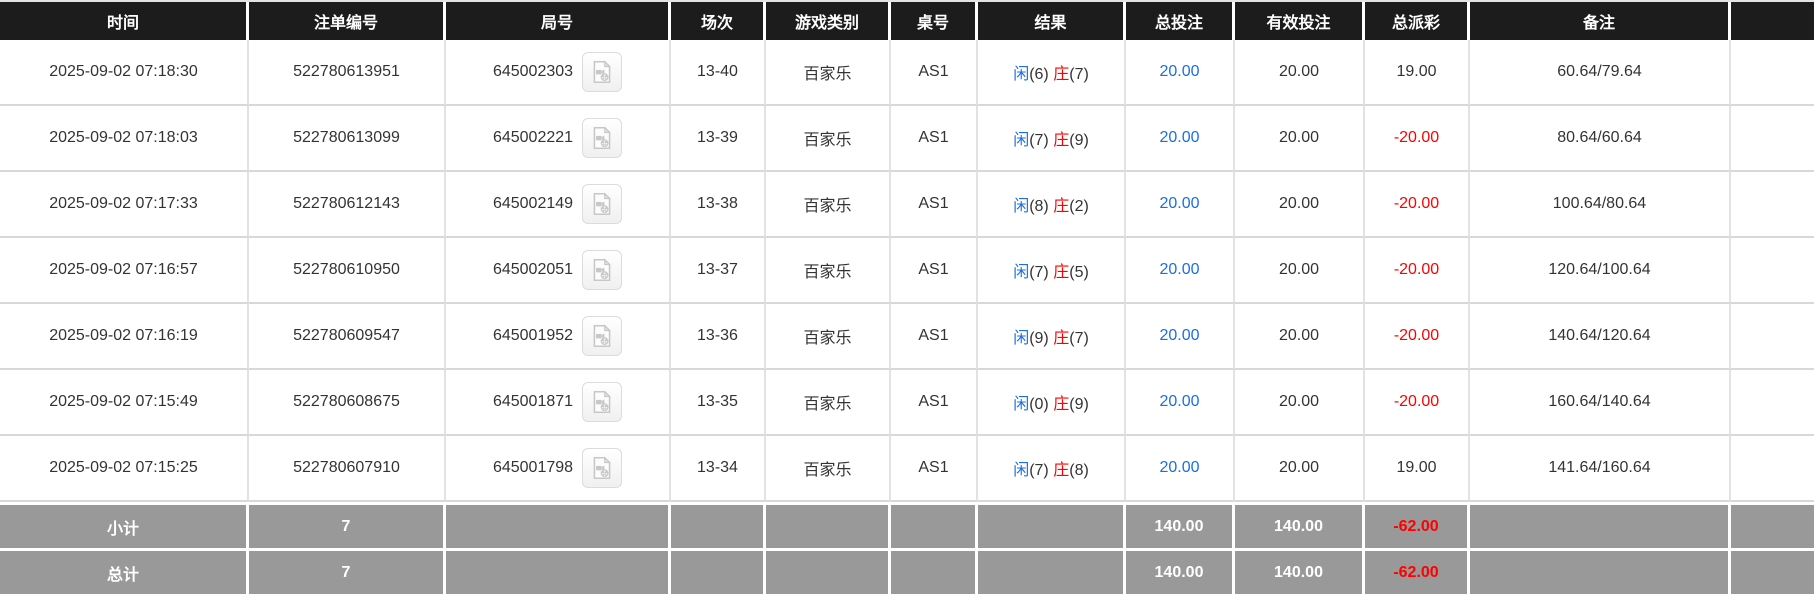 The width and height of the screenshot is (1814, 605). I want to click on cell-session: 13-37, so click(718, 271).